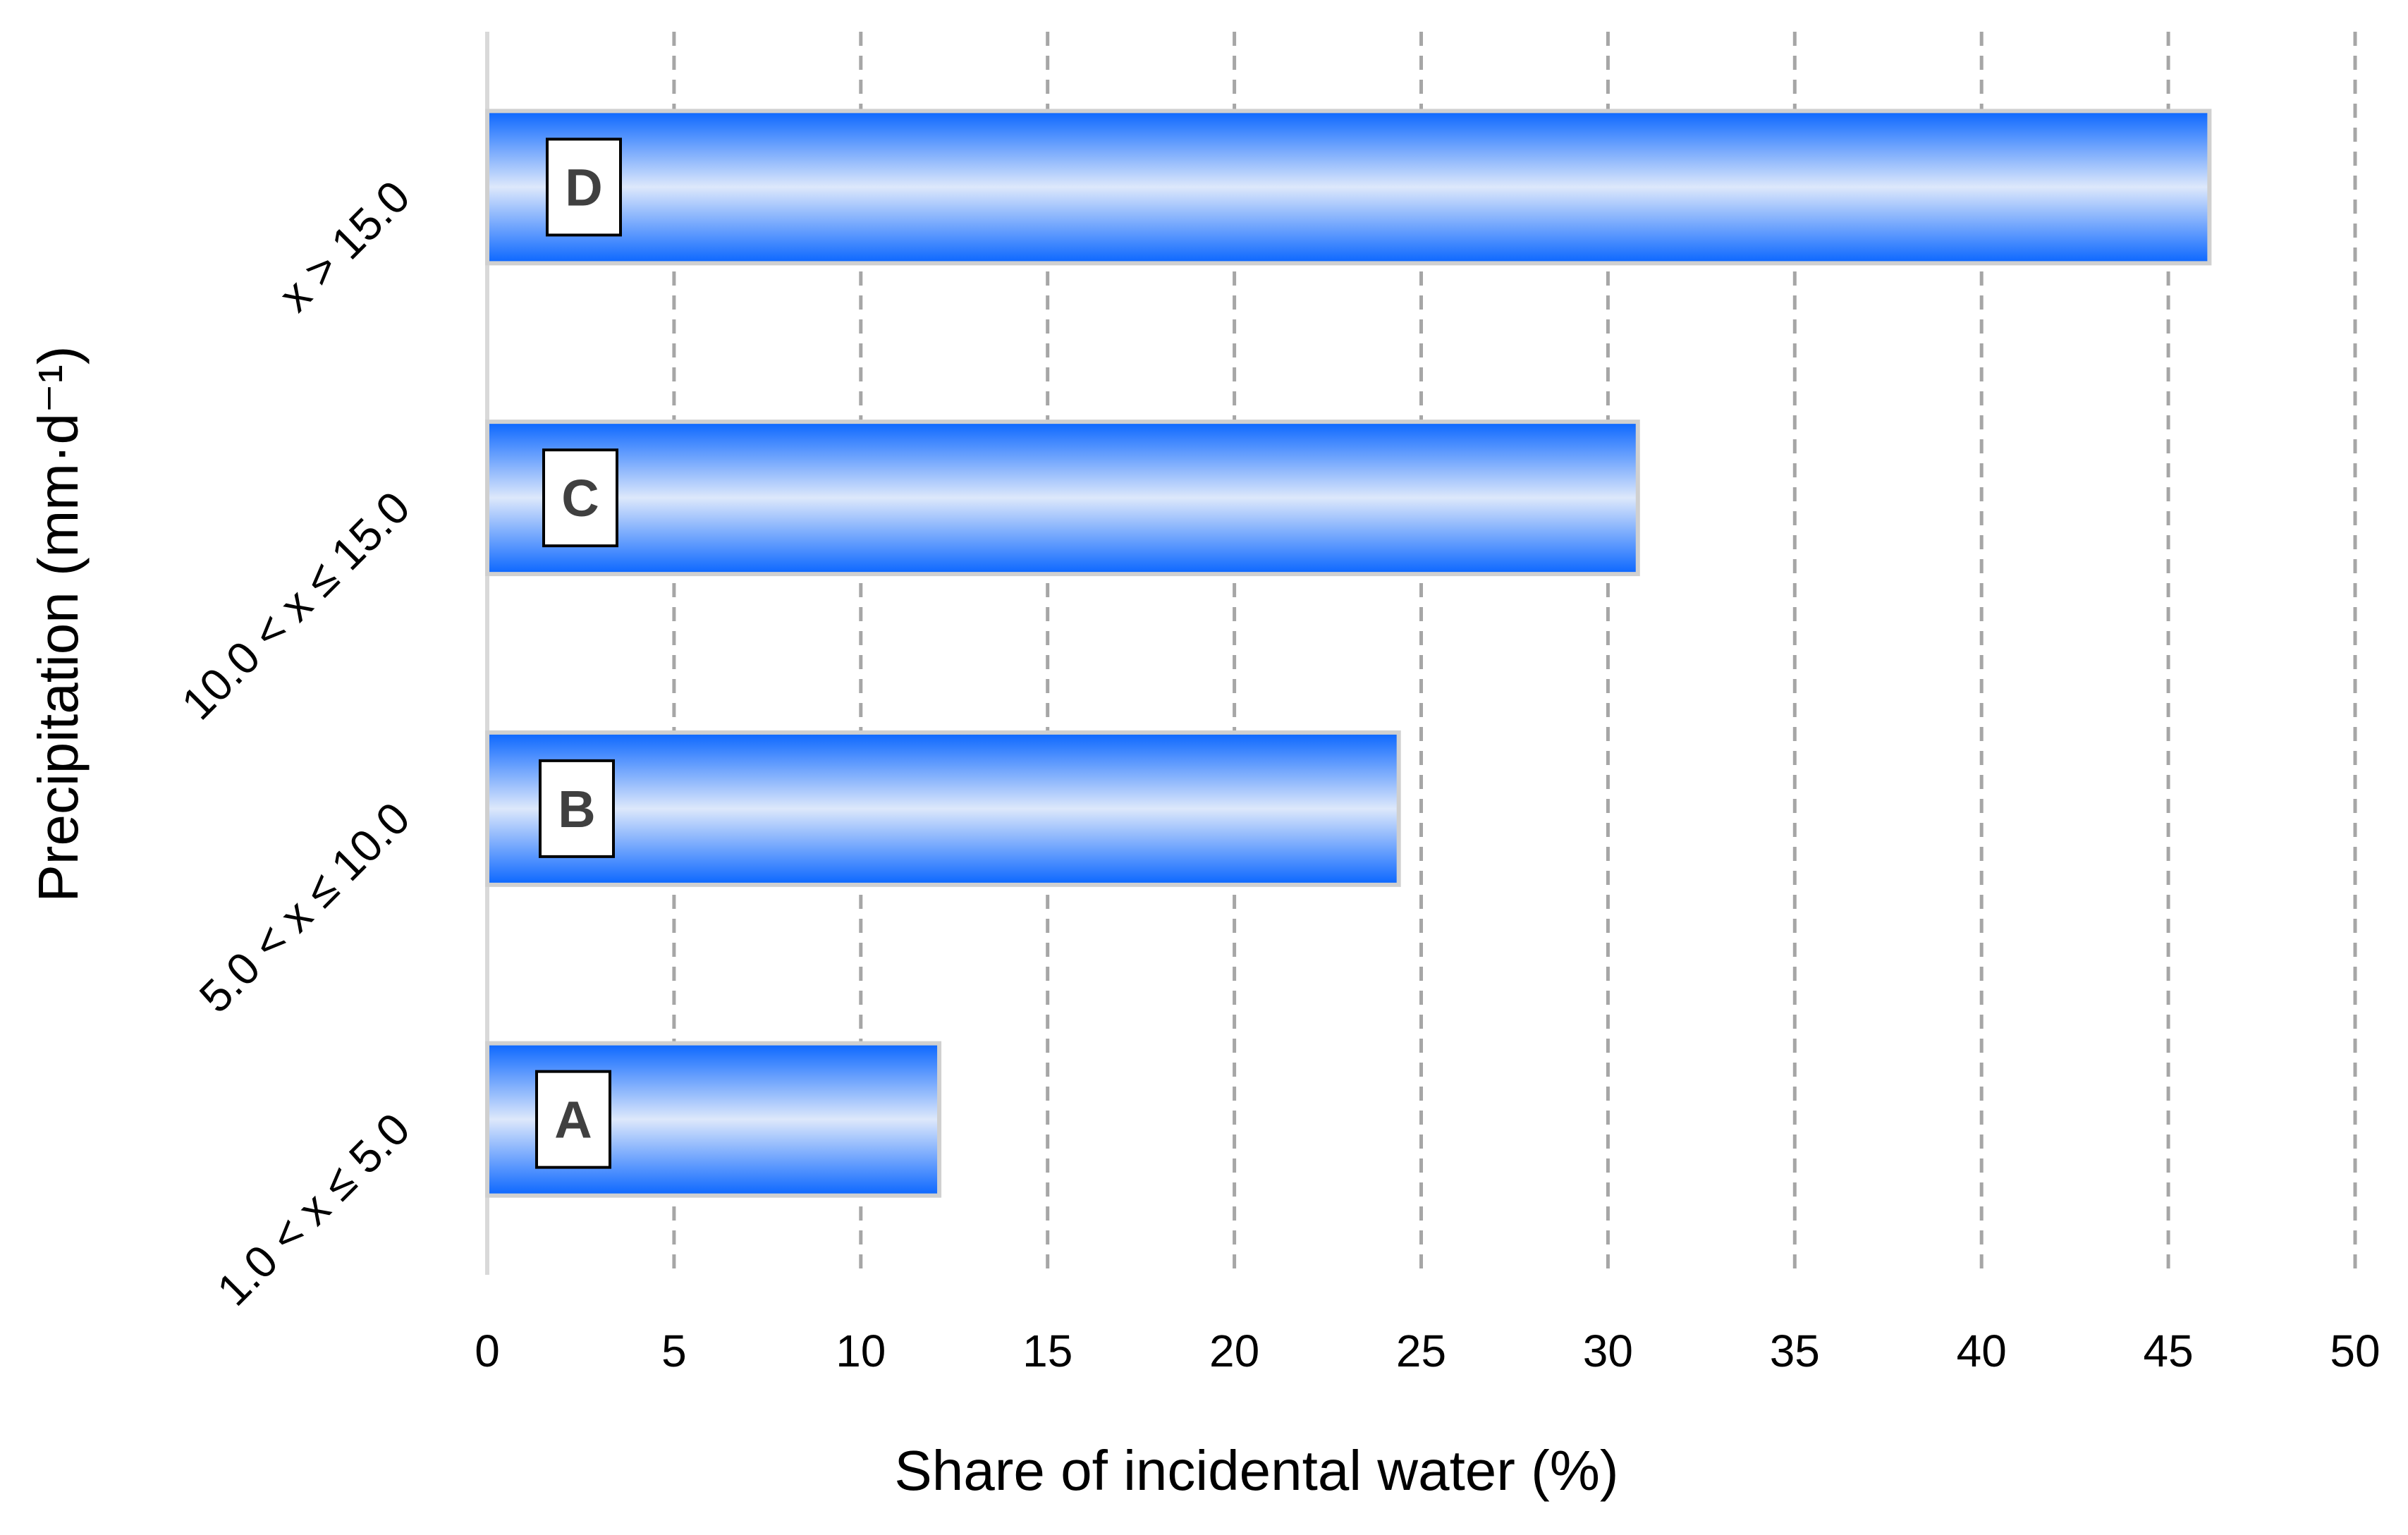 Image resolution: width=2408 pixels, height=1535 pixels. I want to click on x-tick-label: 25, so click(1421, 1351).